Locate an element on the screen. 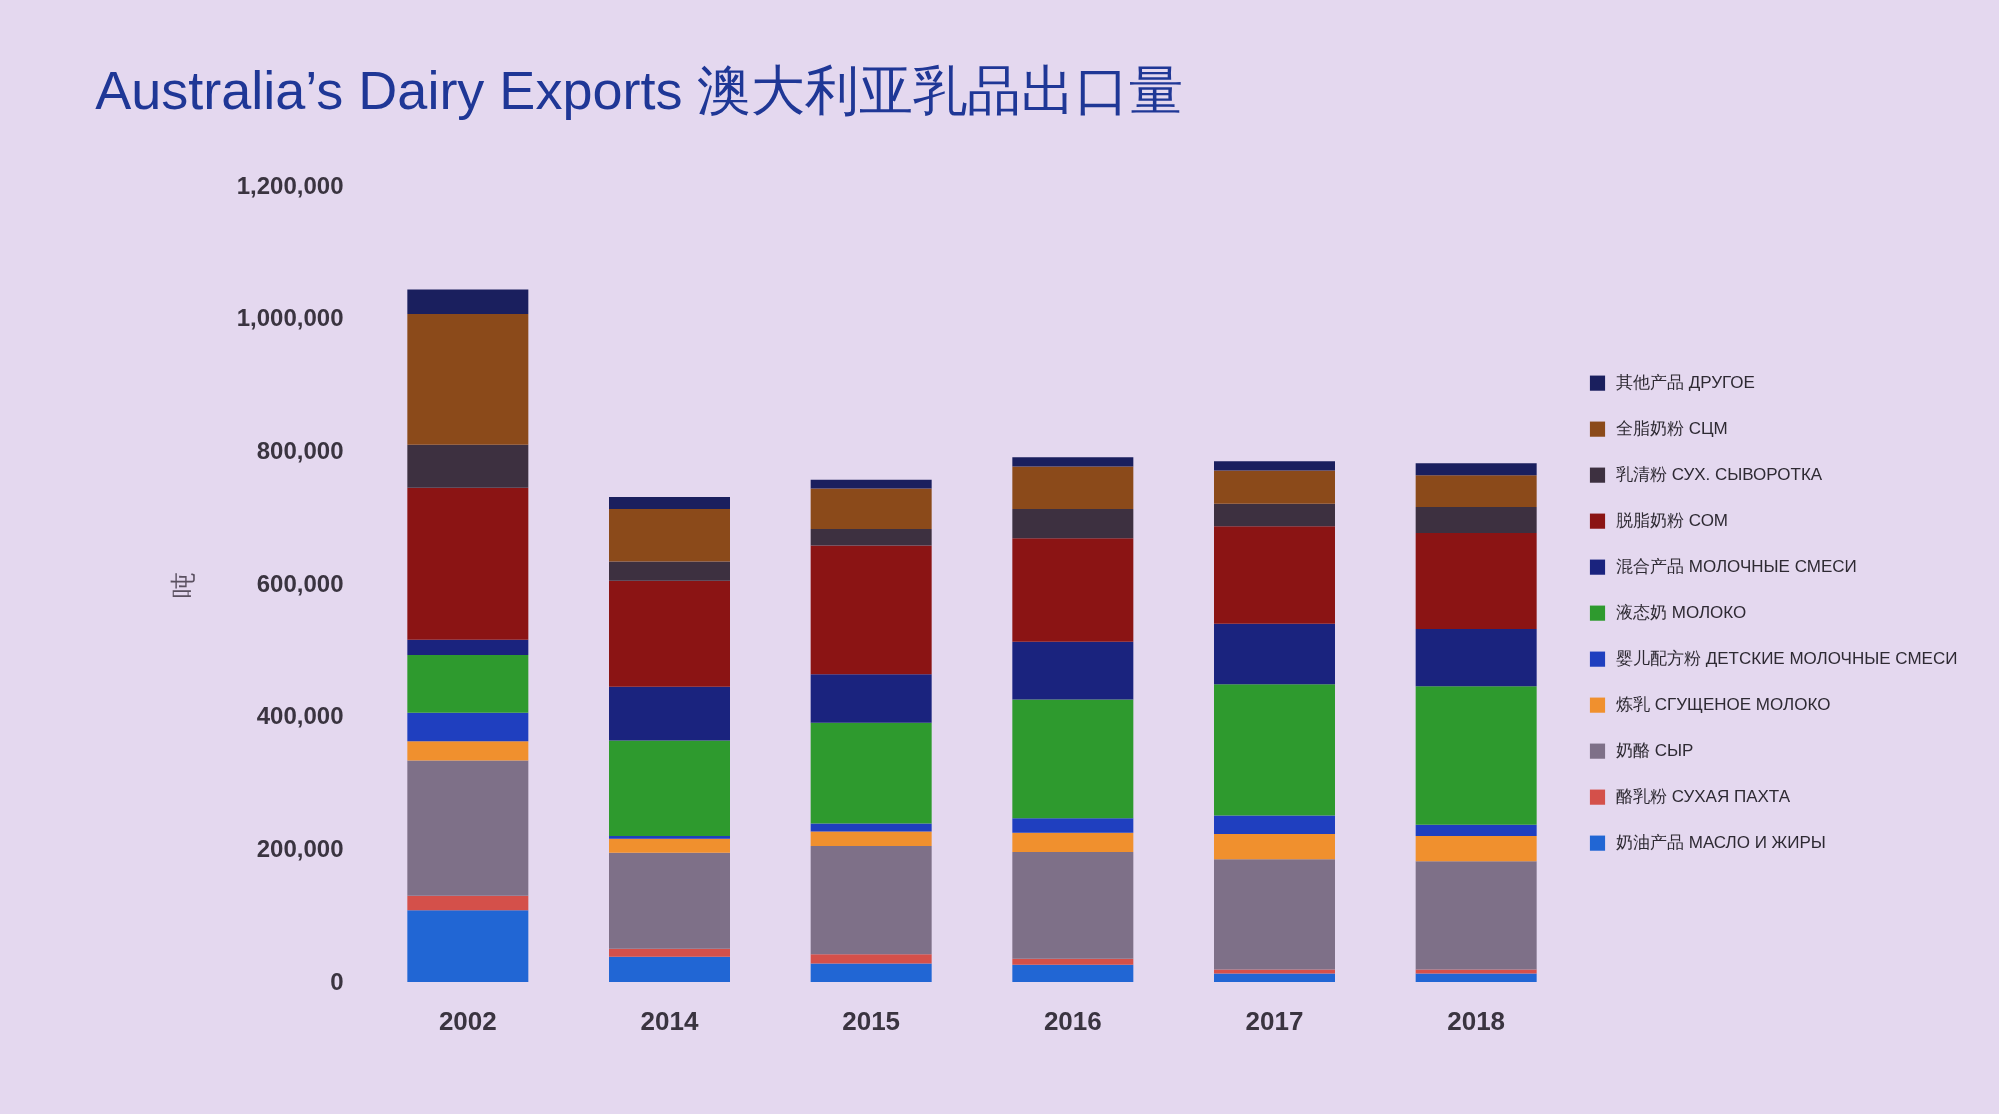 The height and width of the screenshot is (1114, 1999). x-tick-label: 2016 is located at coordinates (1072, 1020).